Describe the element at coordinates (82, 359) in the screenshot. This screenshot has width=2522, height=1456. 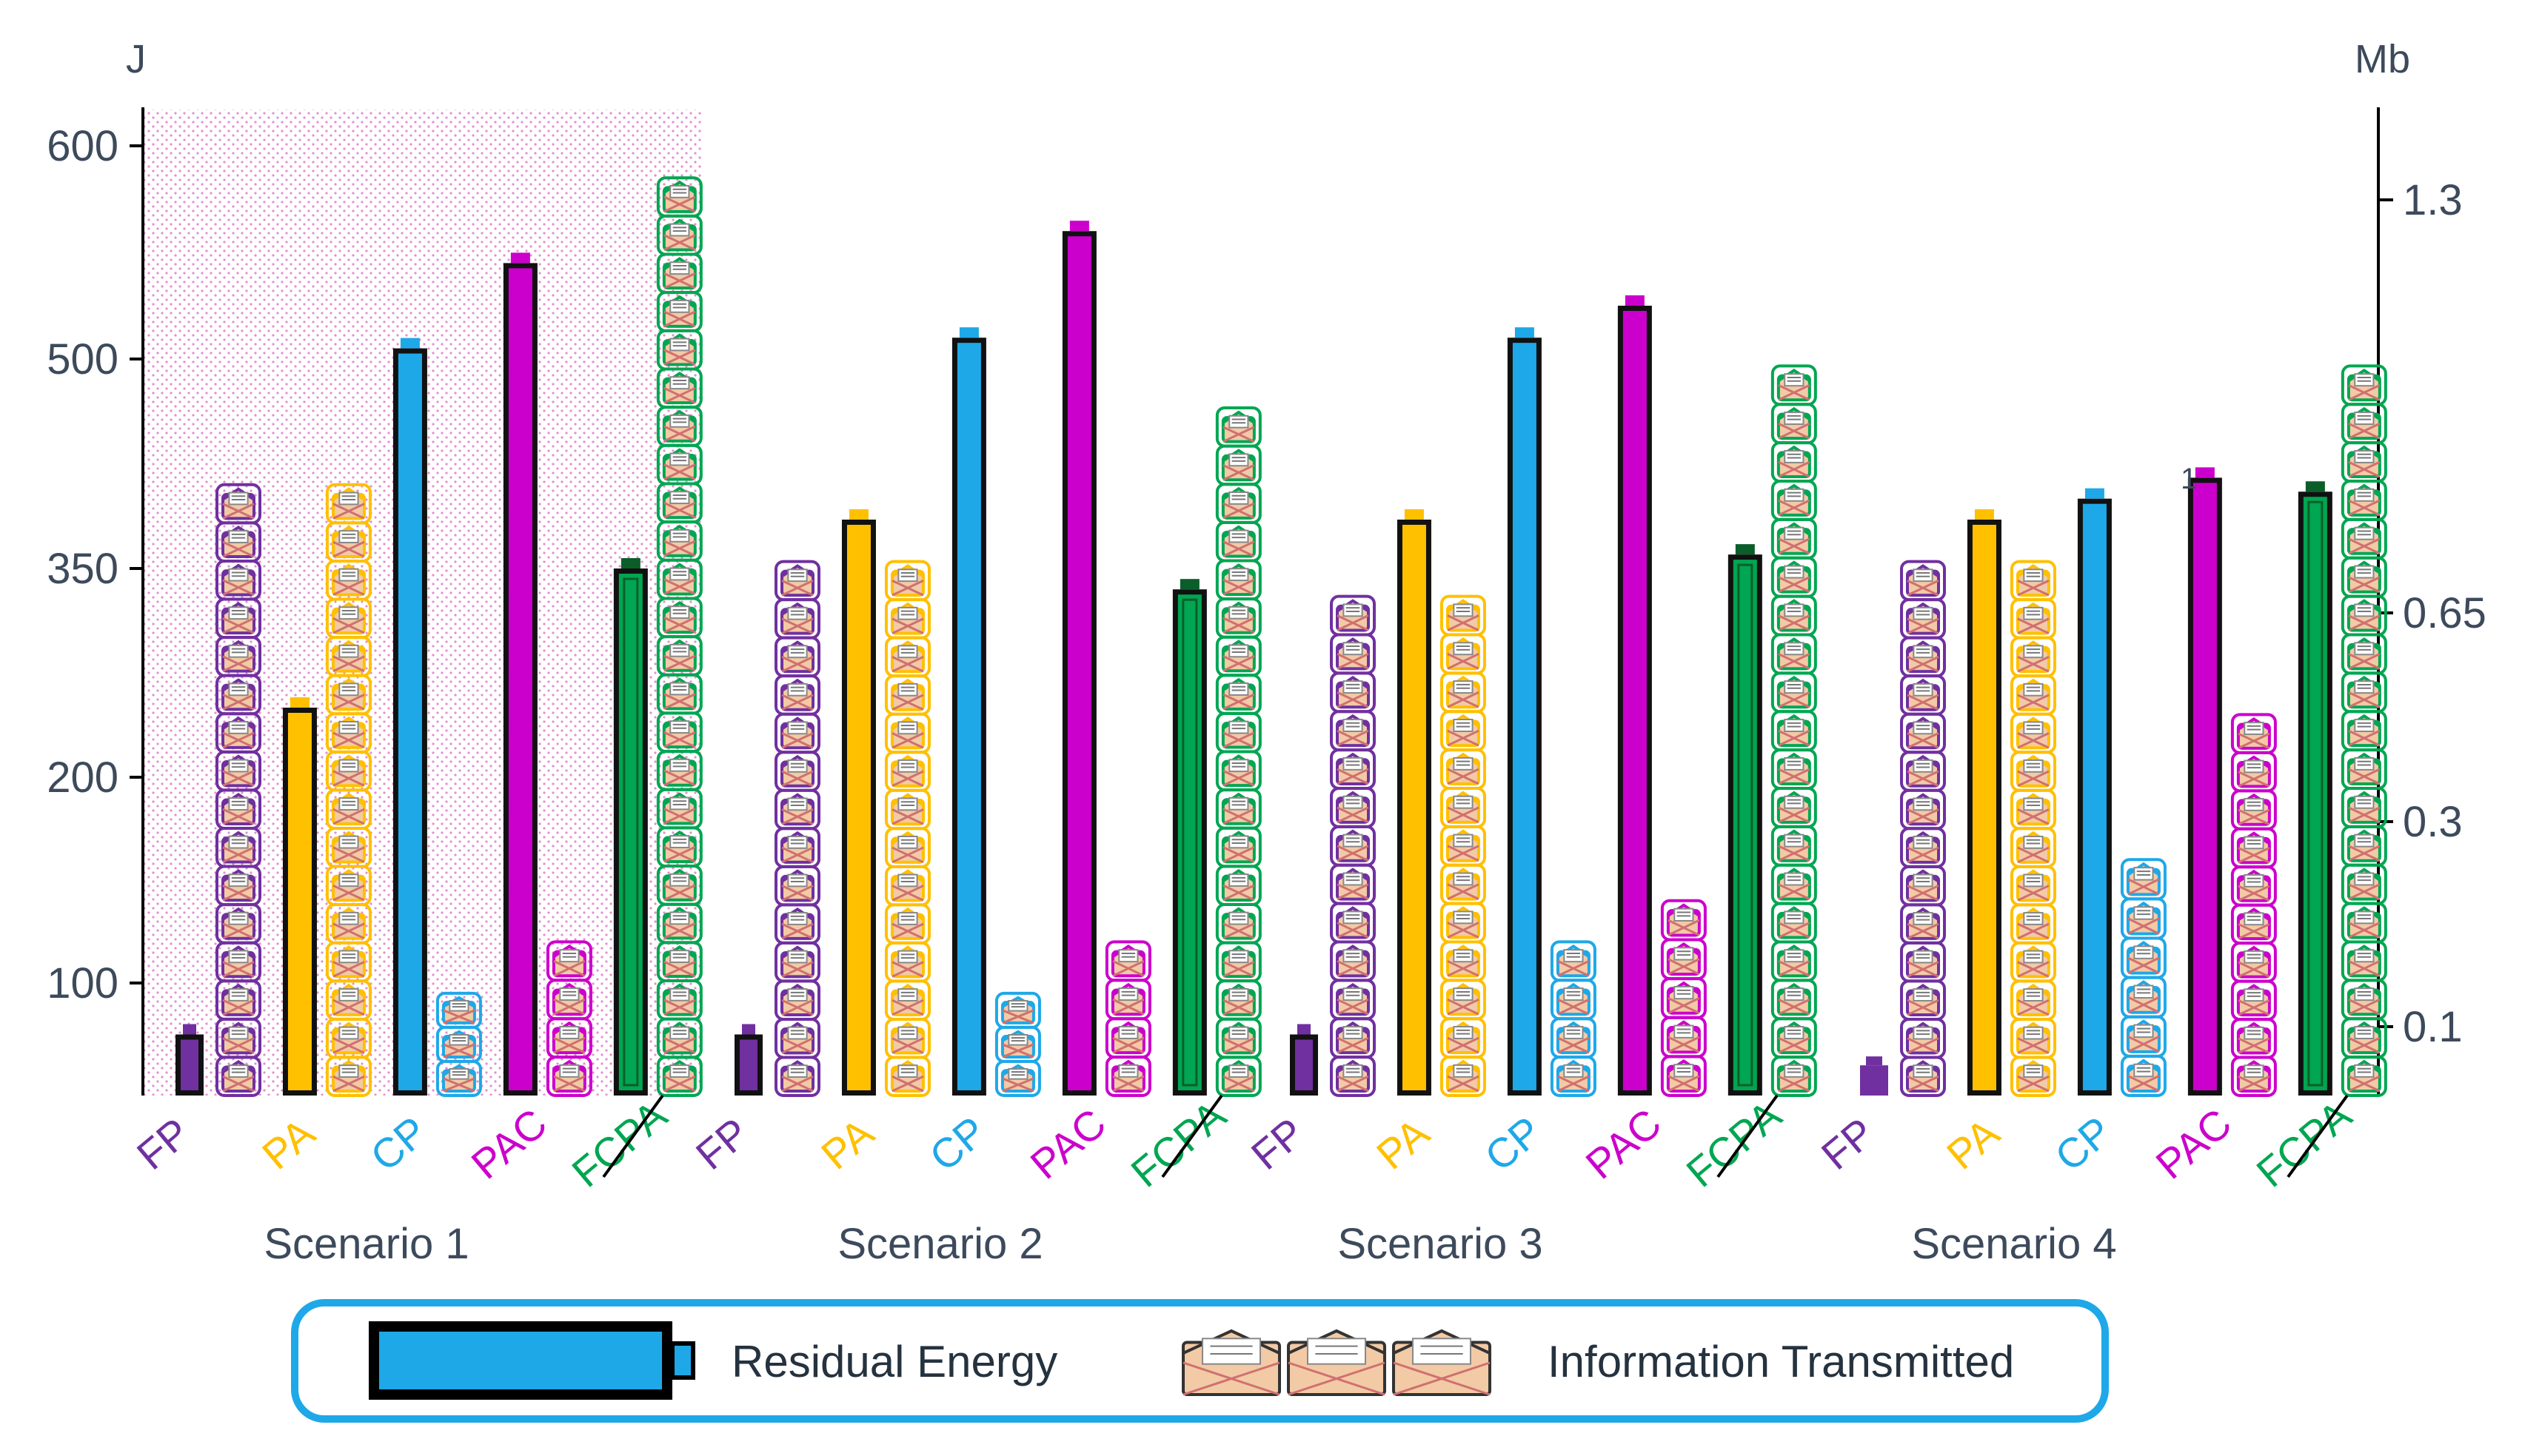
I see `left-tick-label: 500` at that location.